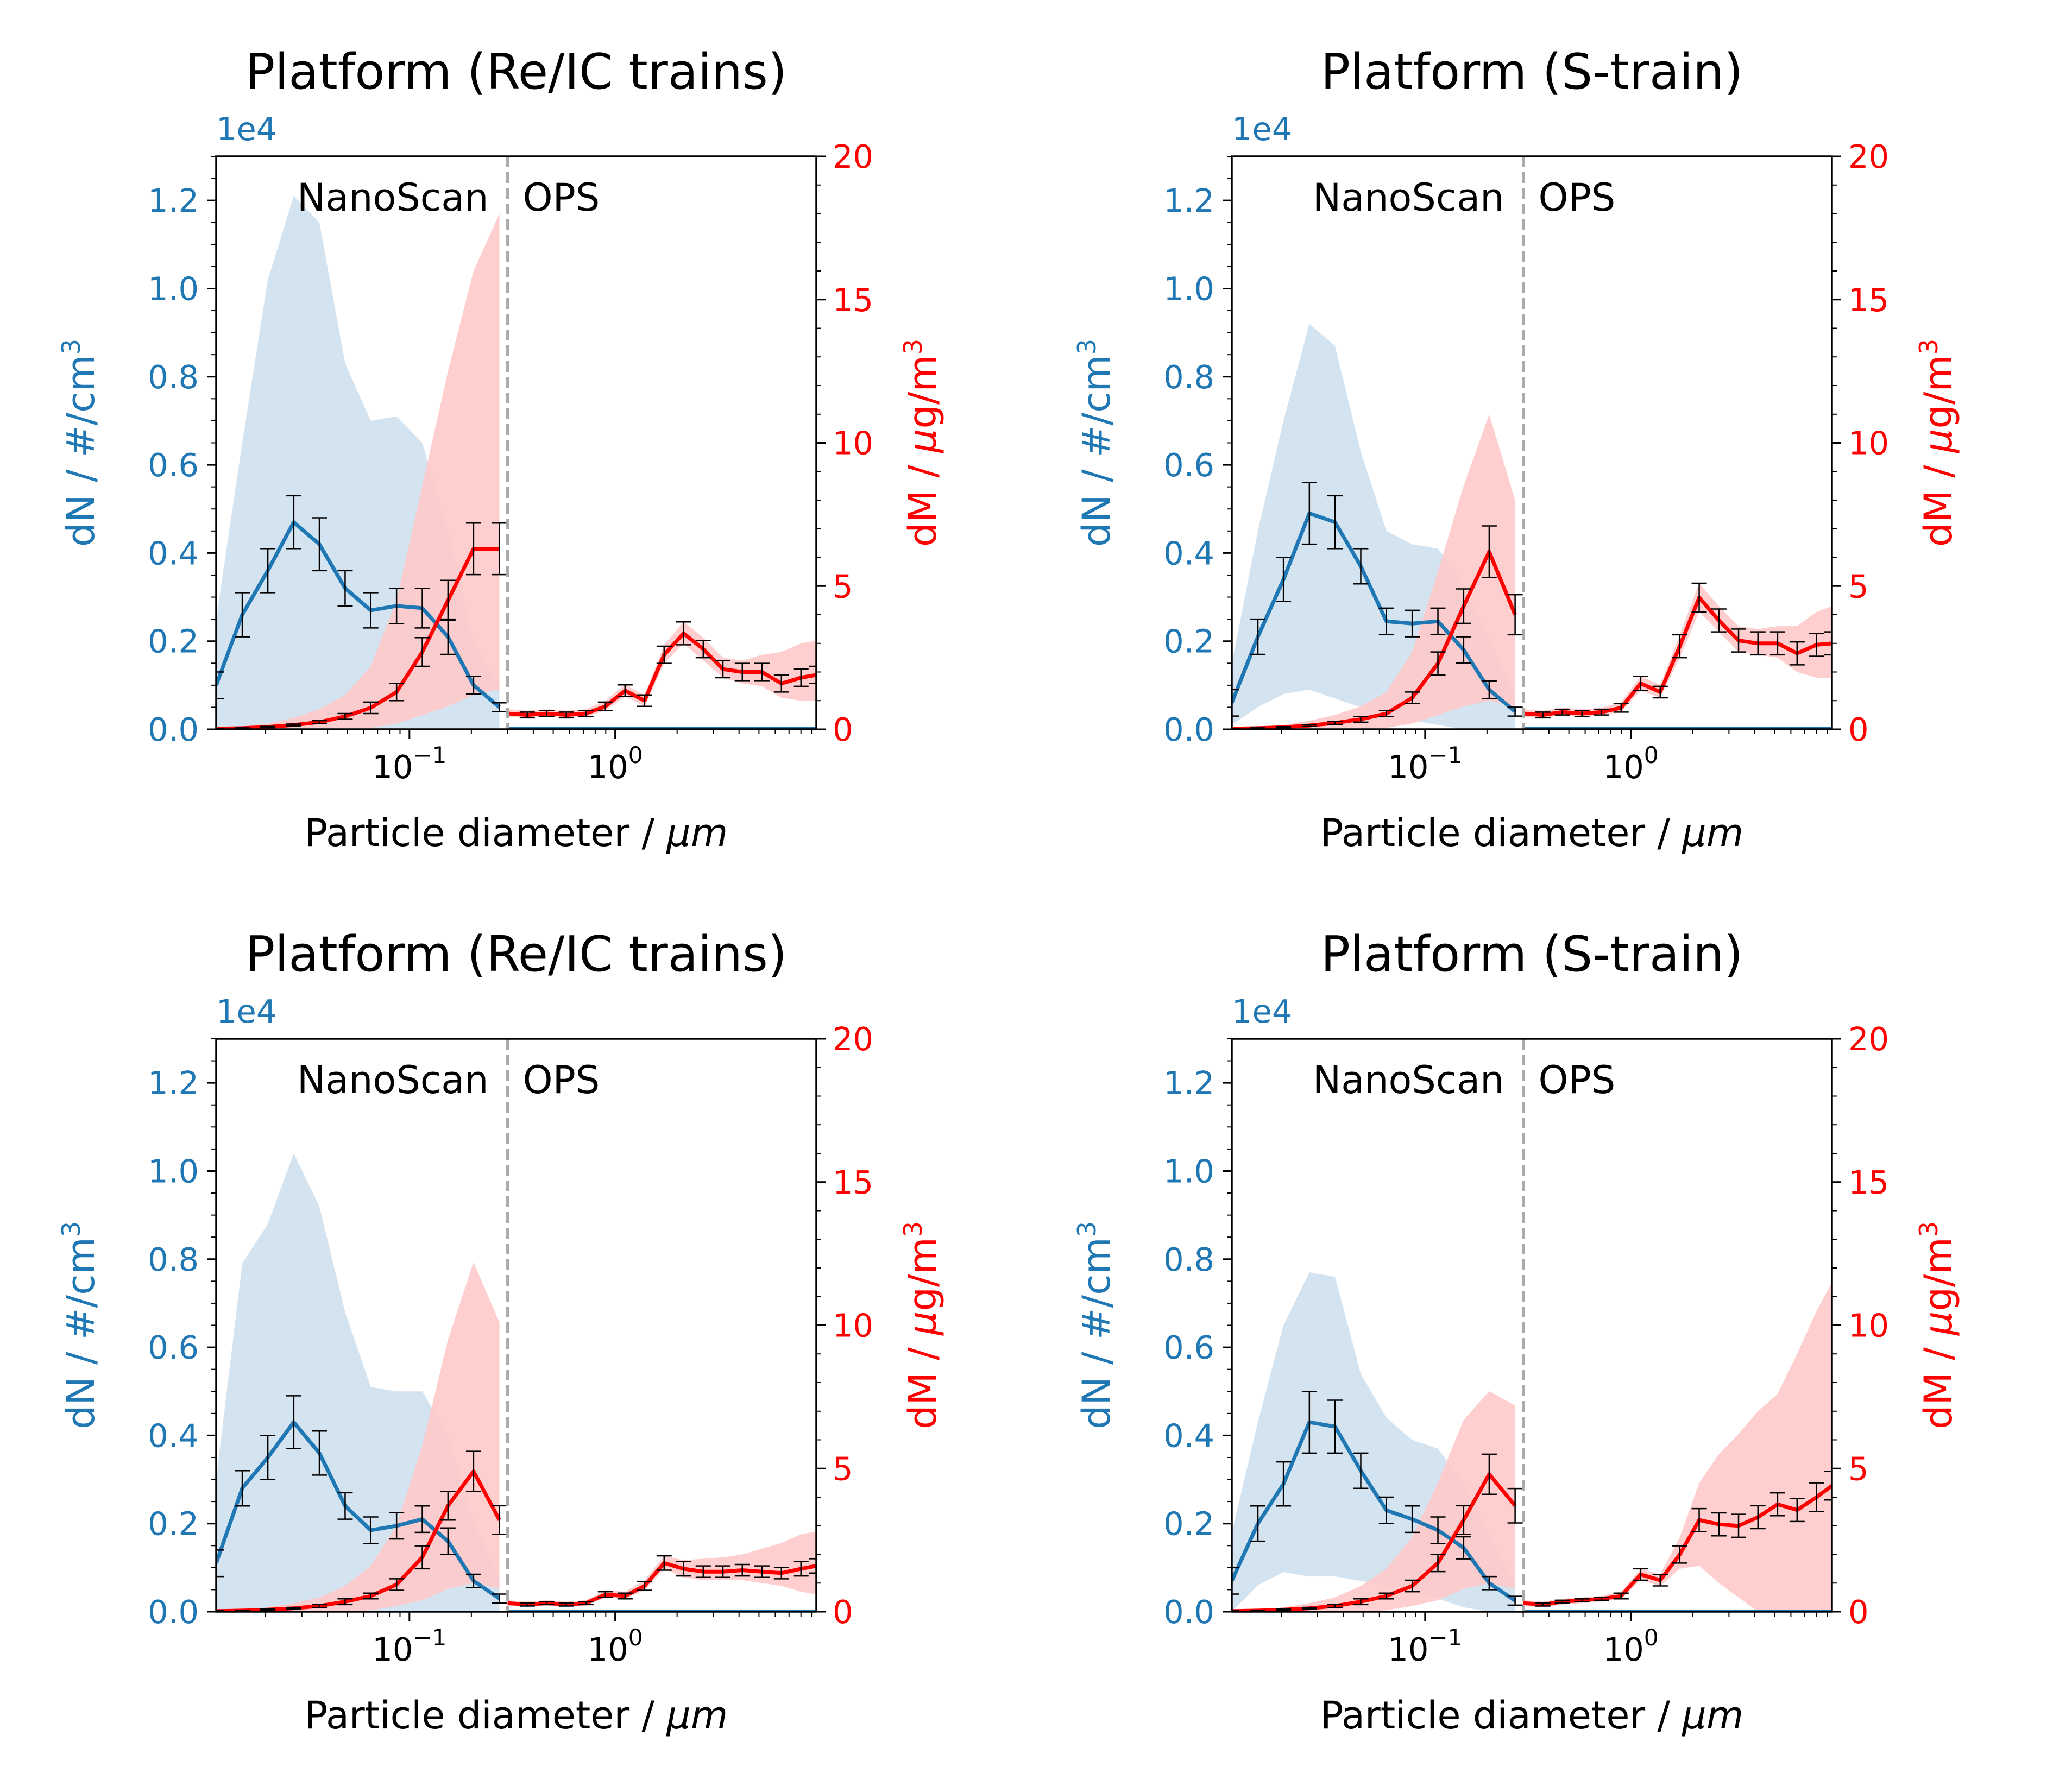 The width and height of the screenshot is (2053, 1792). I want to click on left-tick-label: 0.4, so click(1188, 553).